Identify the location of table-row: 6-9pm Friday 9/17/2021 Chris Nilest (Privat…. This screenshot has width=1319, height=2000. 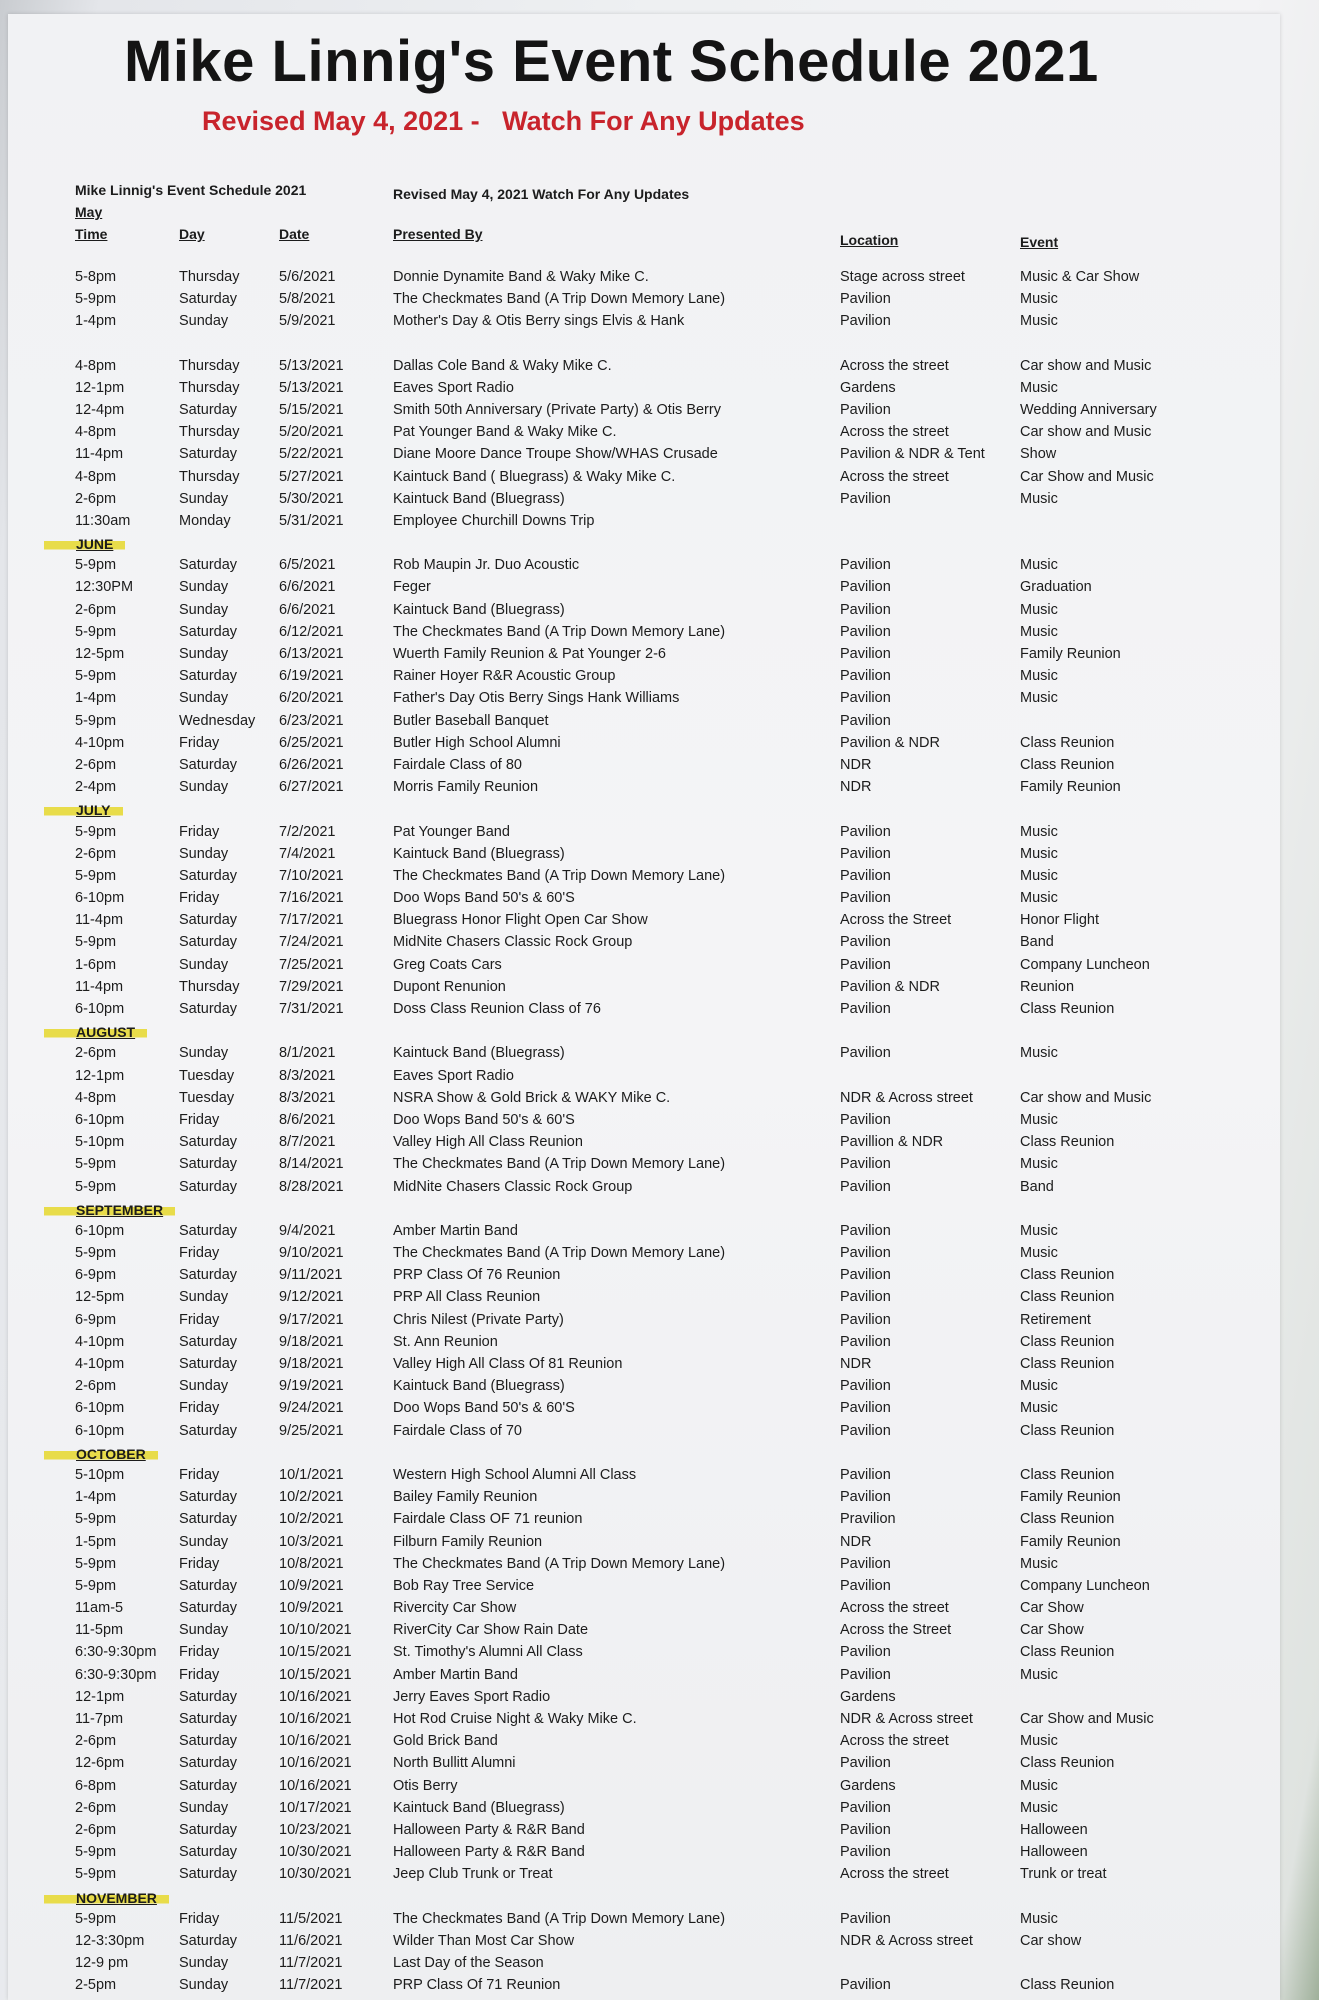
(659, 1321).